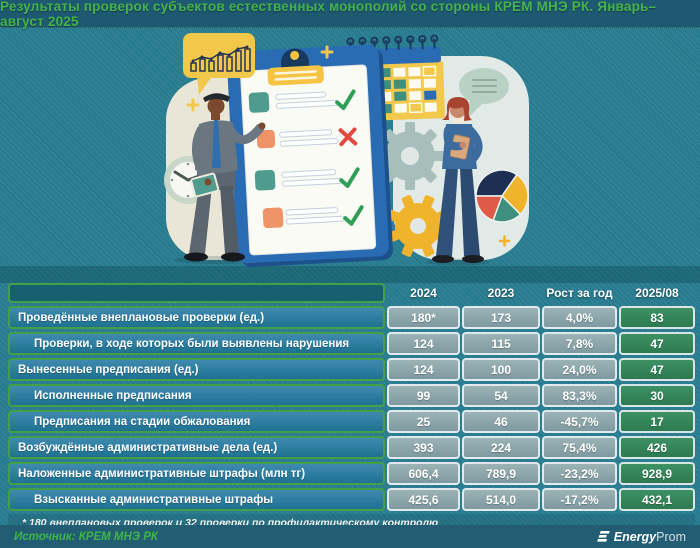 Image resolution: width=700 pixels, height=548 pixels. I want to click on row-label: Исполненные предписания, so click(196, 395).